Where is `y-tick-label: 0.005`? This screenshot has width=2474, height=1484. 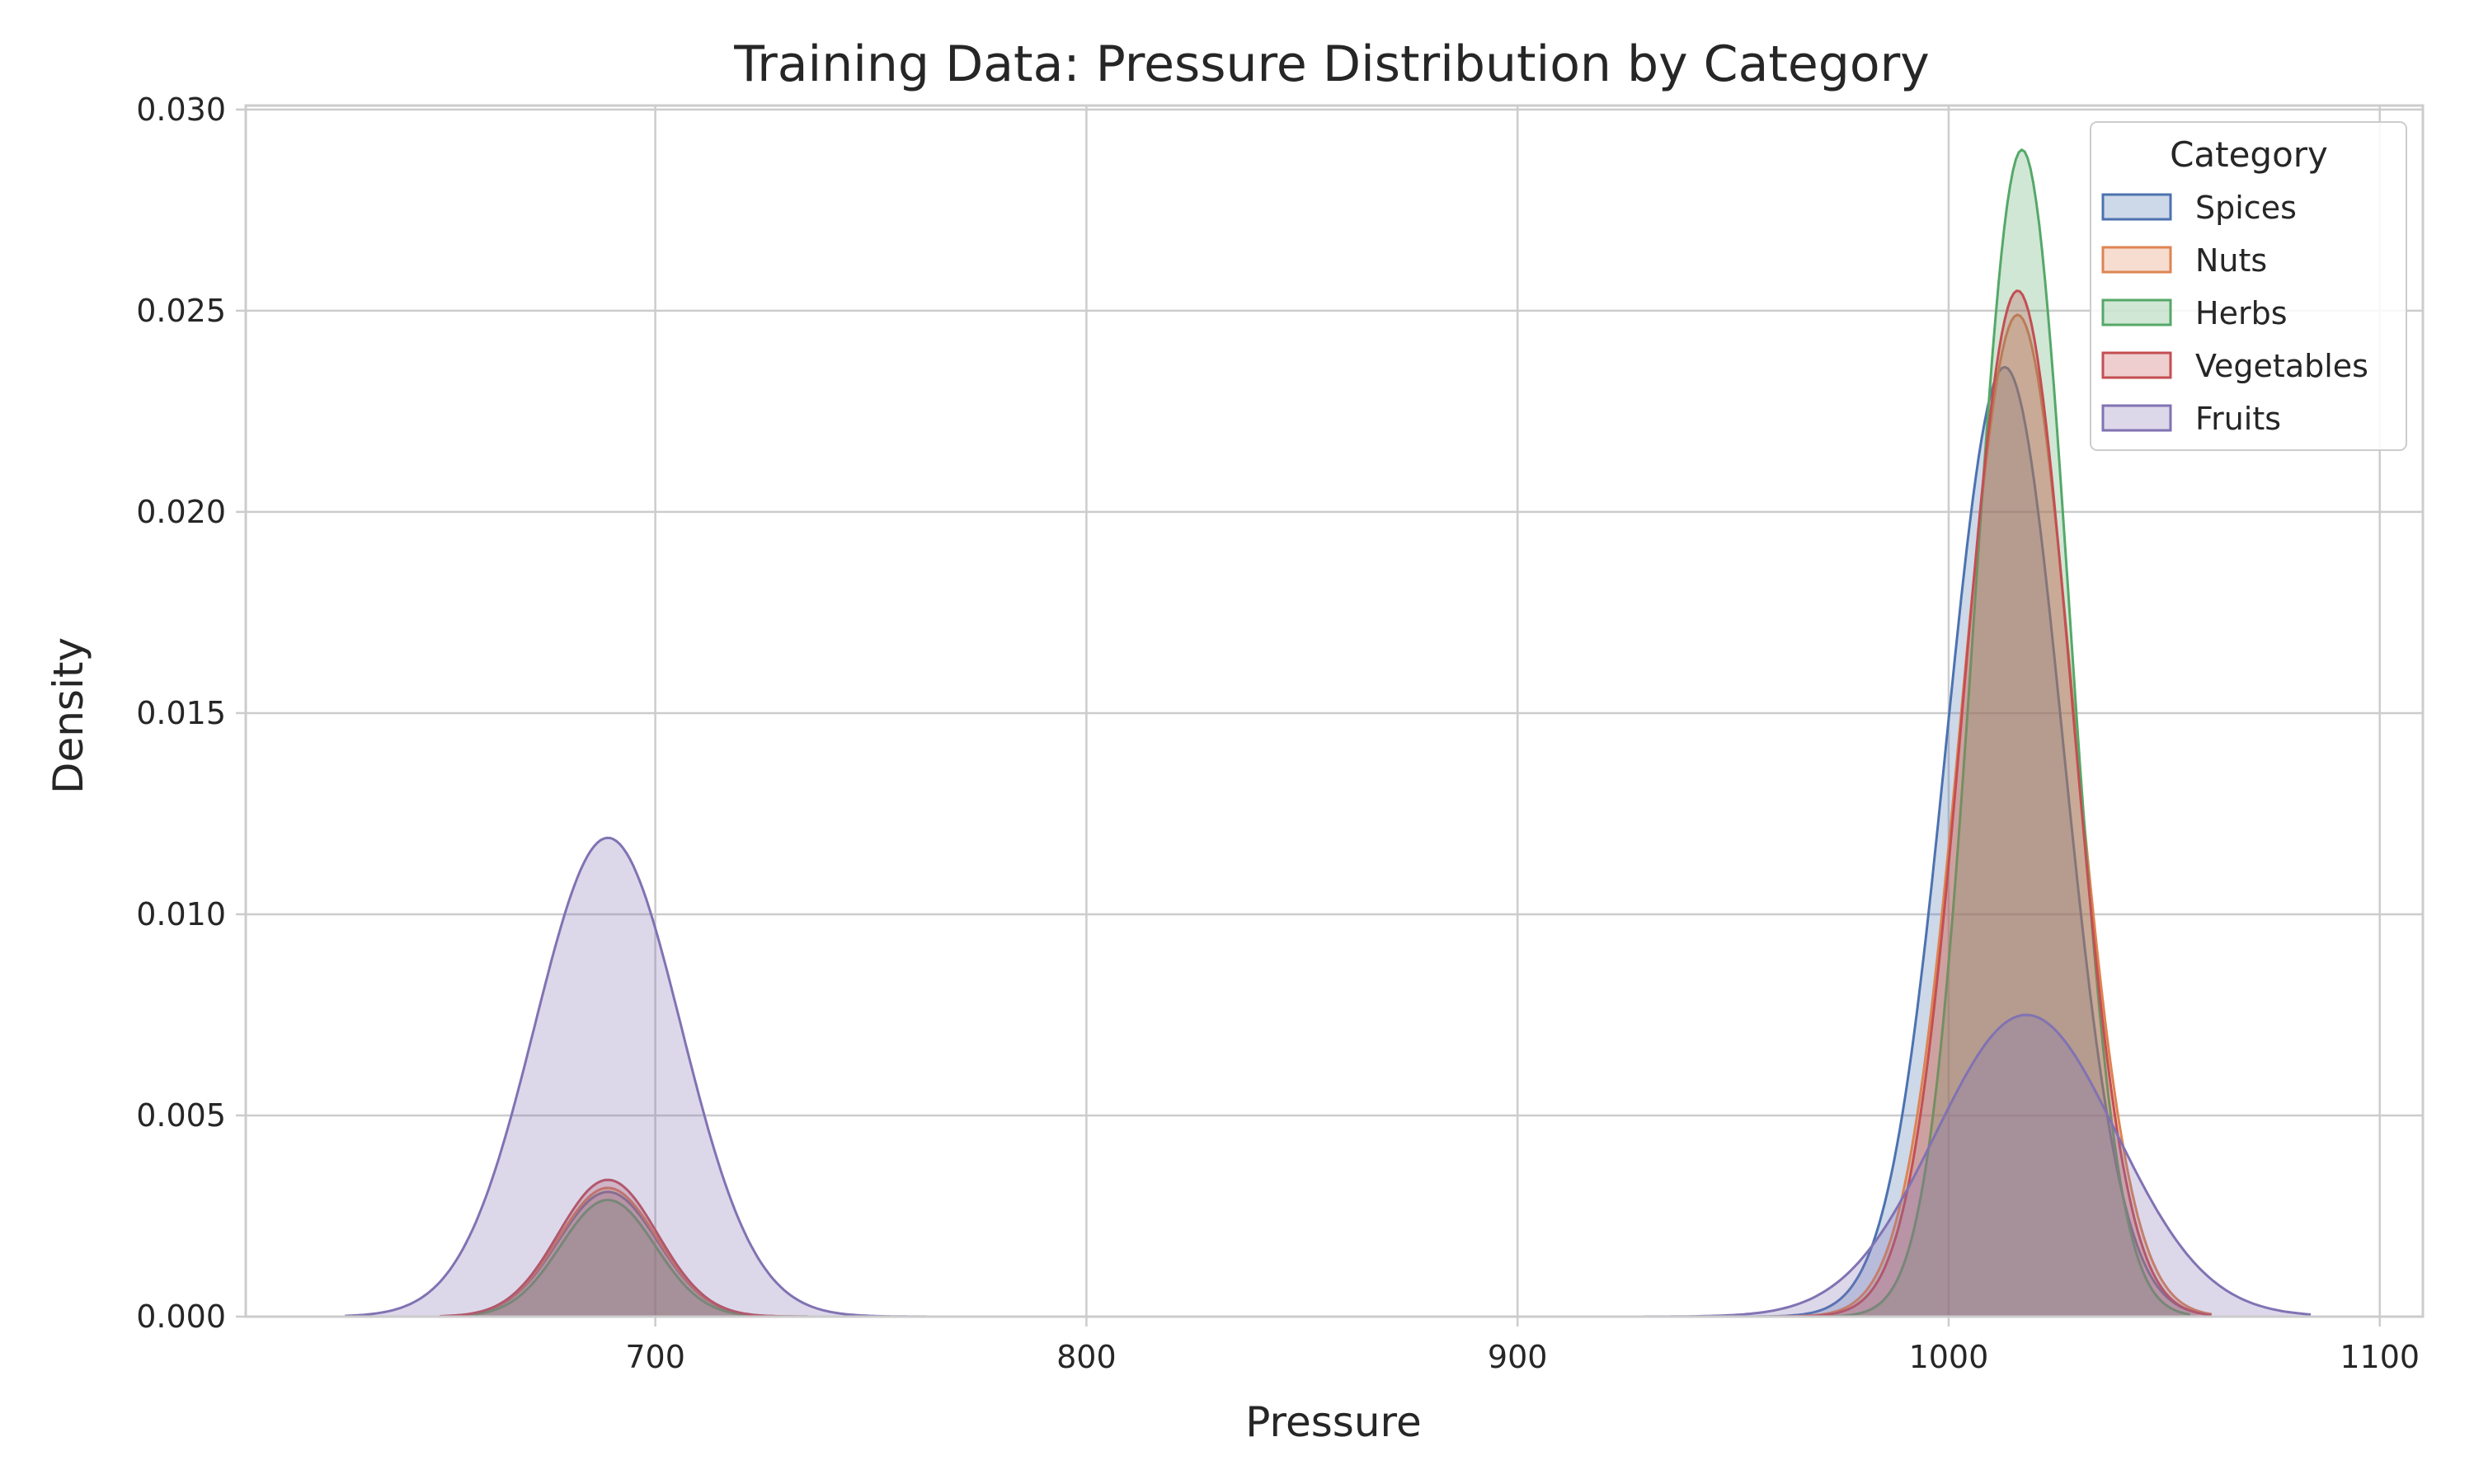
y-tick-label: 0.005 is located at coordinates (181, 1115).